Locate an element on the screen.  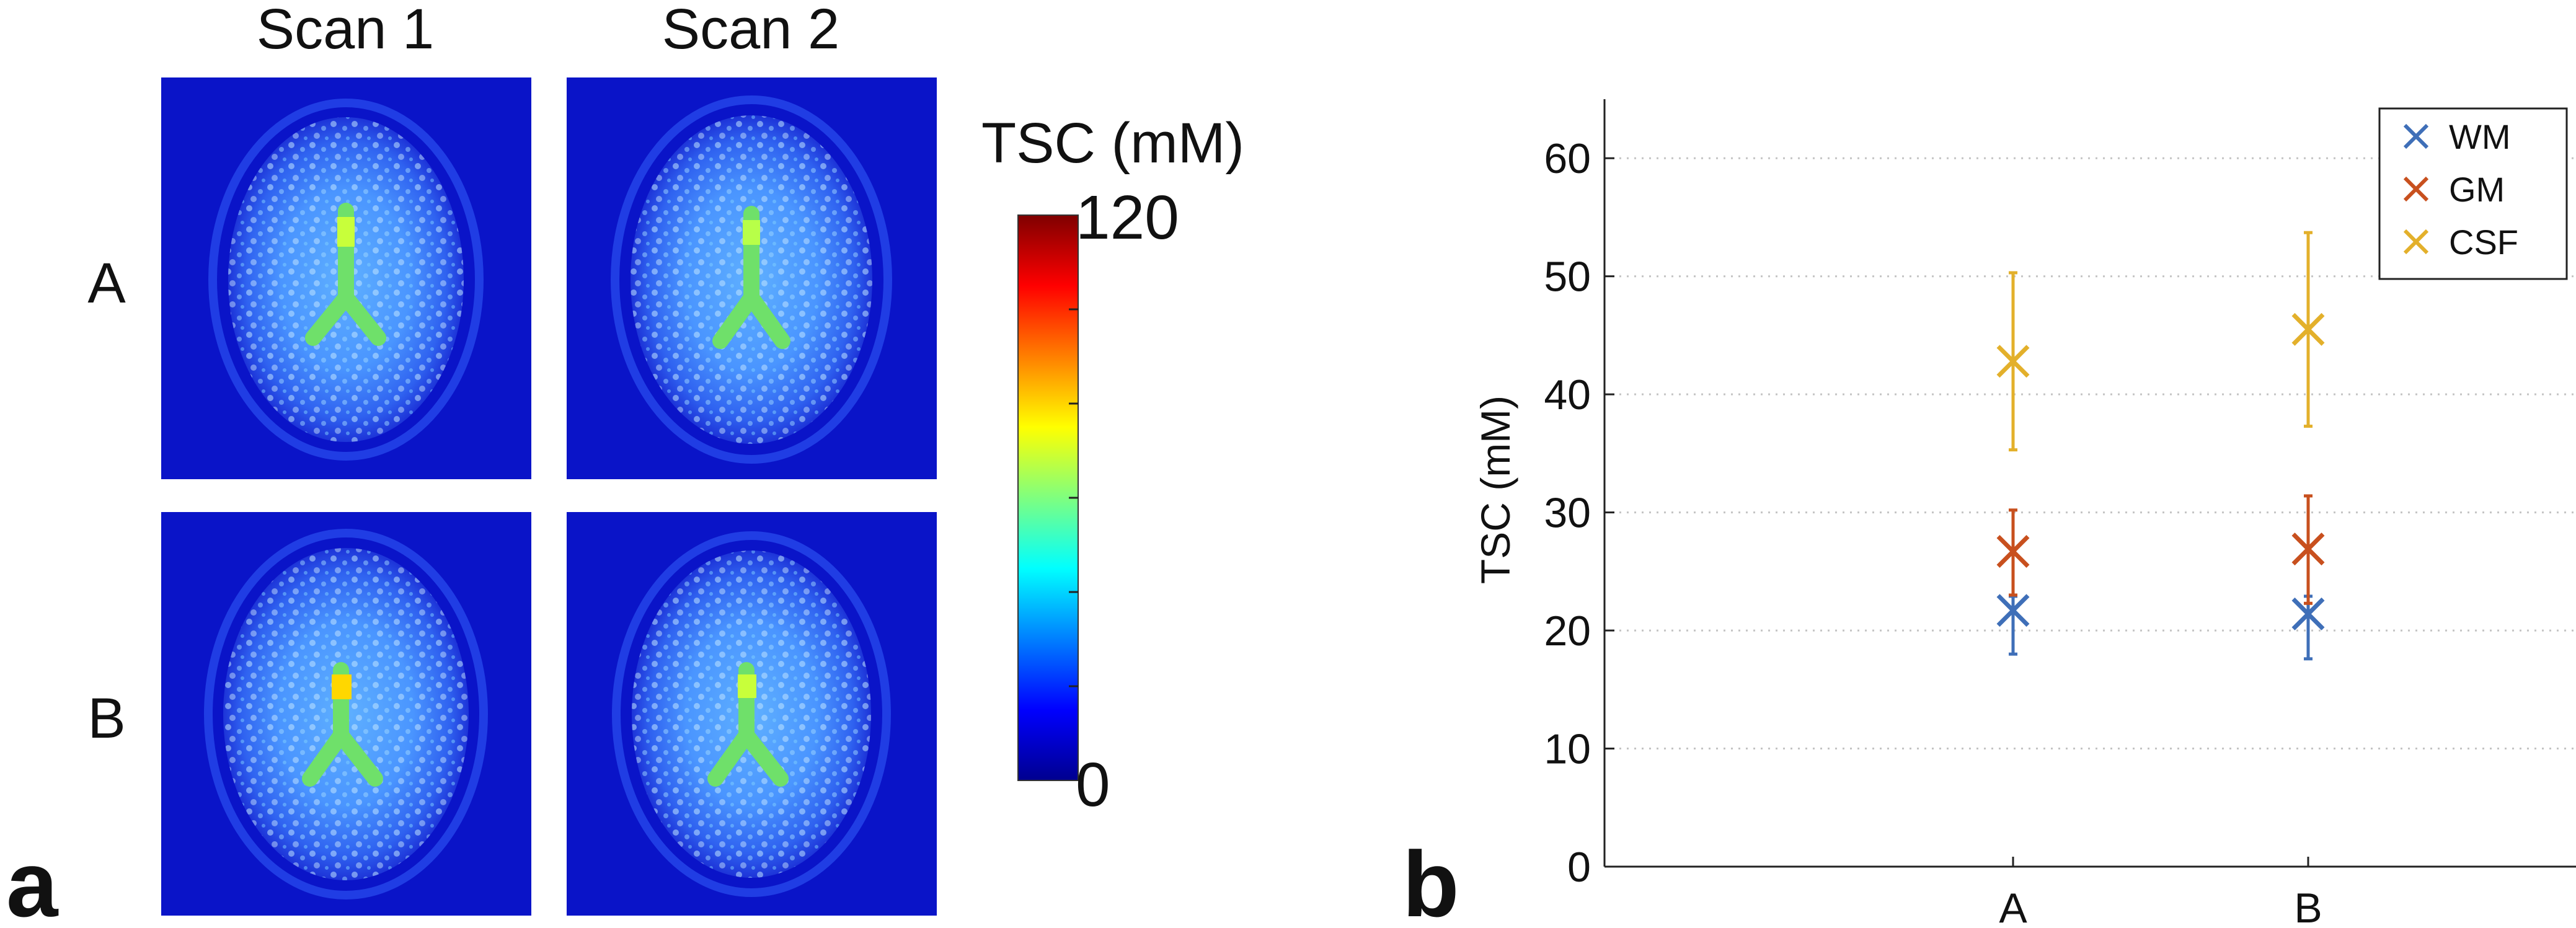
data-series is located at coordinates (2160, 446).